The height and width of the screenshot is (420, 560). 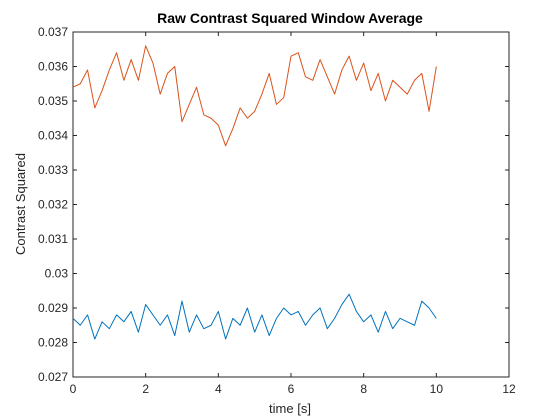 I want to click on x-tick-label: 0, so click(x=73, y=389).